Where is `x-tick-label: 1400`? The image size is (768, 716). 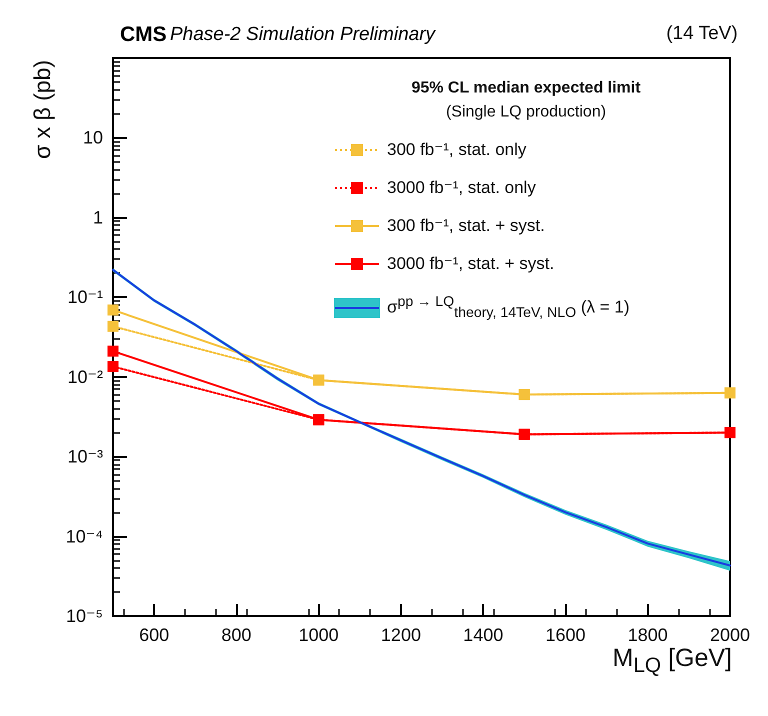
x-tick-label: 1400 is located at coordinates (483, 635).